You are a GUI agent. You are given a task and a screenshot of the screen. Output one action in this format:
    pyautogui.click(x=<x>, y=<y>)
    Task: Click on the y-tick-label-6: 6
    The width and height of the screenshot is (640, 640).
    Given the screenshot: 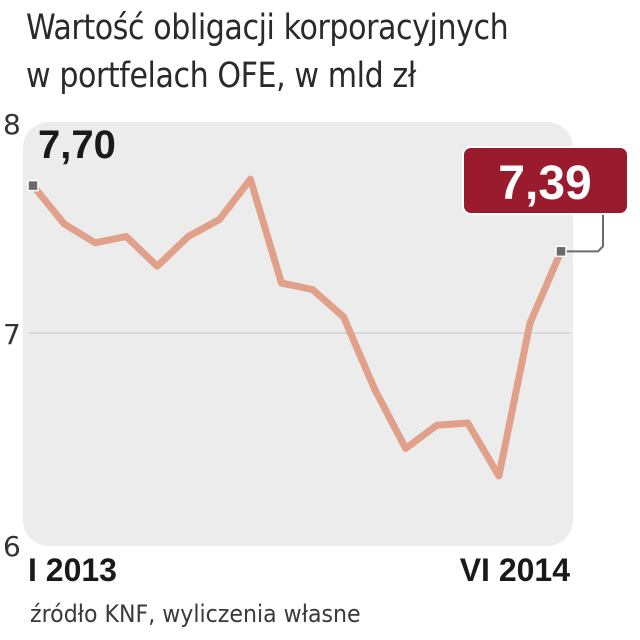 What is the action you would take?
    pyautogui.click(x=12, y=546)
    